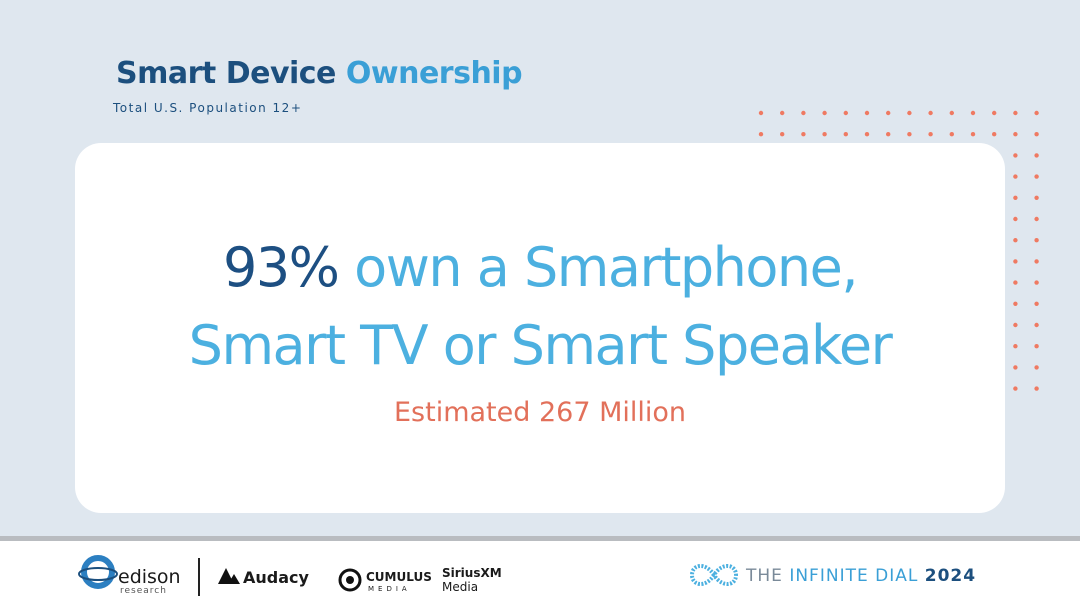 This screenshot has height=608, width=1080. What do you see at coordinates (399, 577) in the screenshot?
I see `logo-text: CUMULUS` at bounding box center [399, 577].